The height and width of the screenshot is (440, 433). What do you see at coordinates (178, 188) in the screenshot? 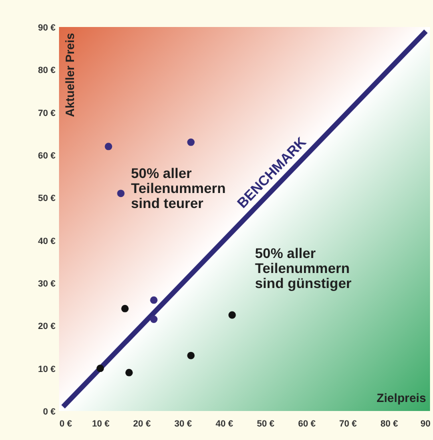
I see `annotation: 50% aller Teilenummern sind teurer` at bounding box center [178, 188].